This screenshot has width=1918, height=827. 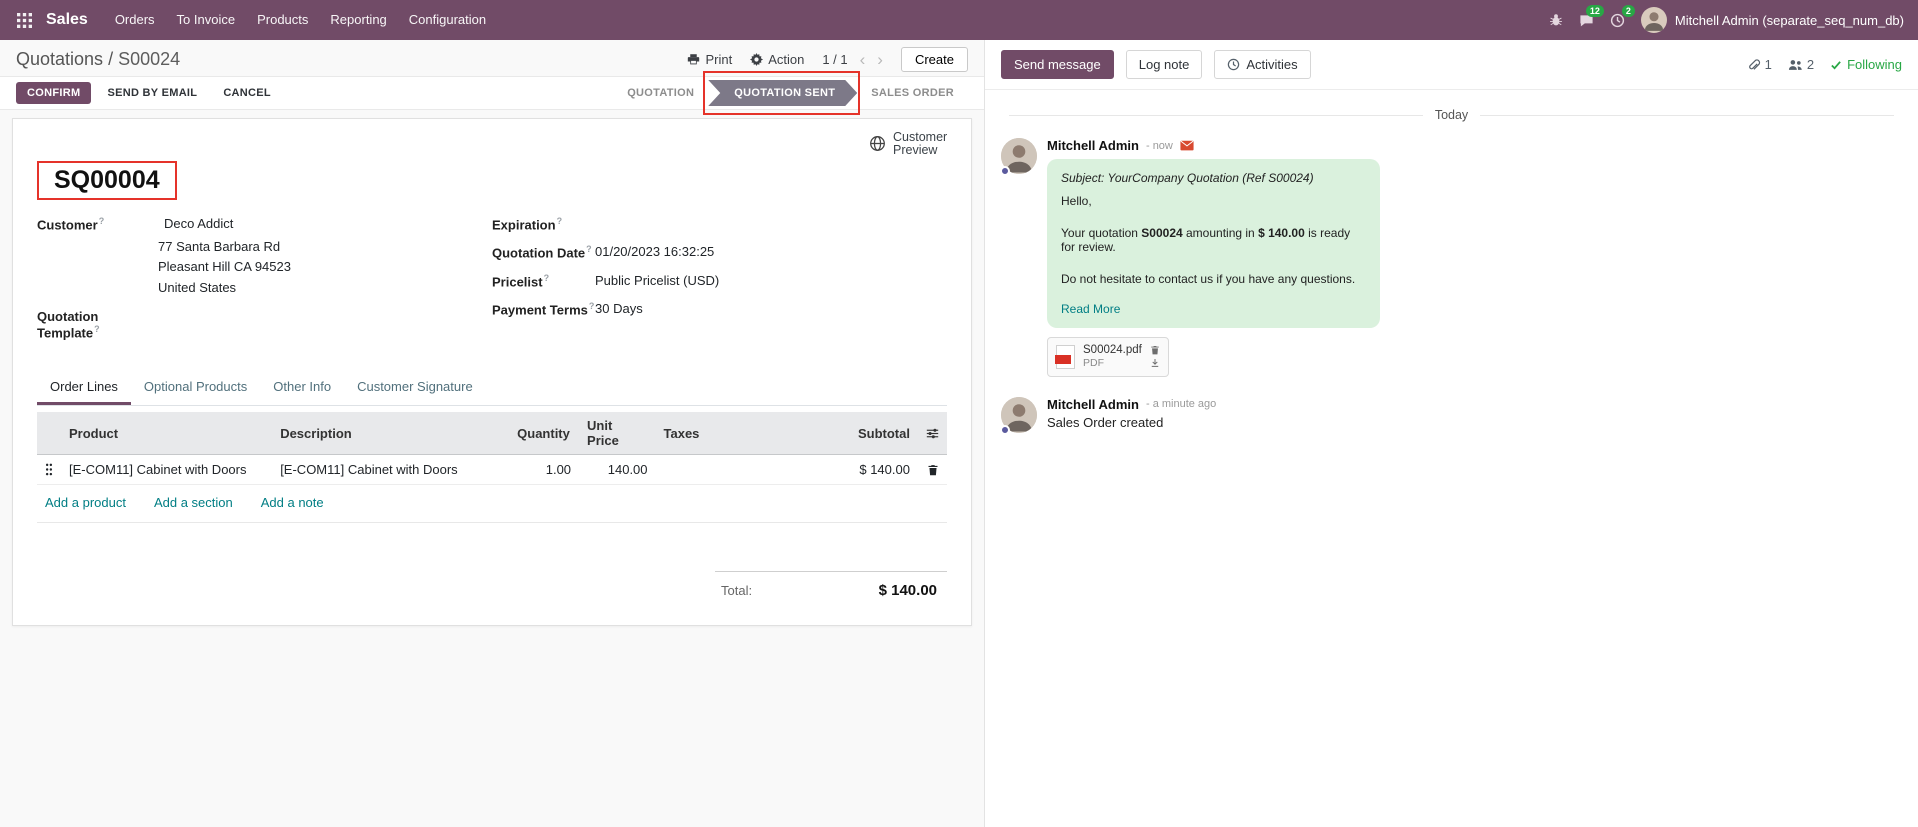 What do you see at coordinates (719, 252) in the screenshot?
I see `quotation-date-field: Quotation Date? 01/20/2023 16:32:25` at bounding box center [719, 252].